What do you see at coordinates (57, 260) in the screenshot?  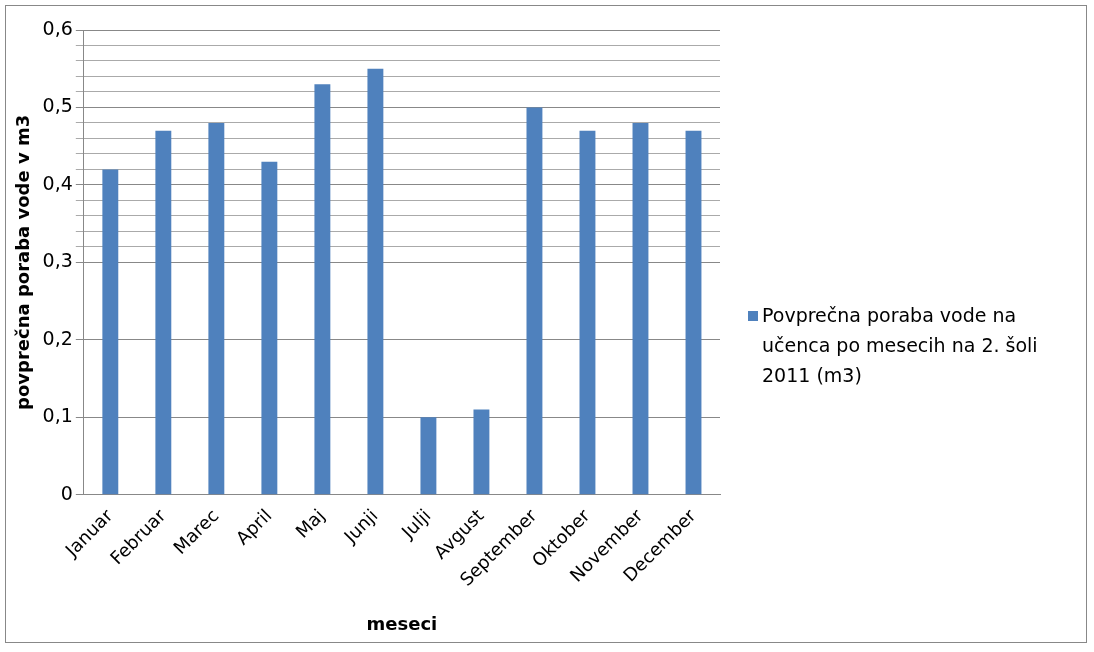 I see `y-tick-label: 0,3` at bounding box center [57, 260].